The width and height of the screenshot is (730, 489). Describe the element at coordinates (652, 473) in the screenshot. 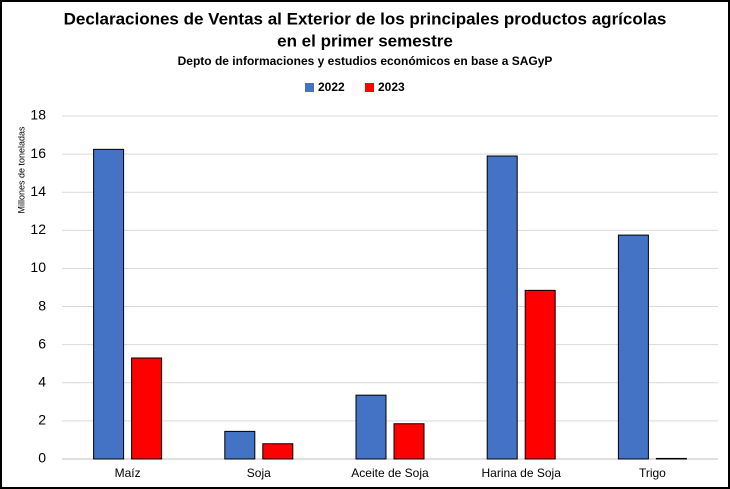

I see `x-tick-label: Trigo` at that location.